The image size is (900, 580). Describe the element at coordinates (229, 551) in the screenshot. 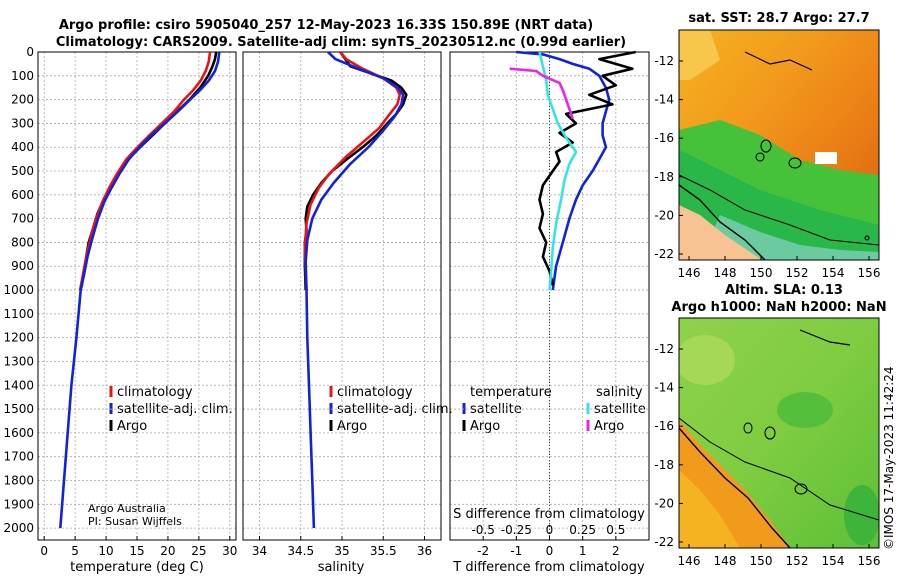

I see `x-tick-label: 30` at that location.